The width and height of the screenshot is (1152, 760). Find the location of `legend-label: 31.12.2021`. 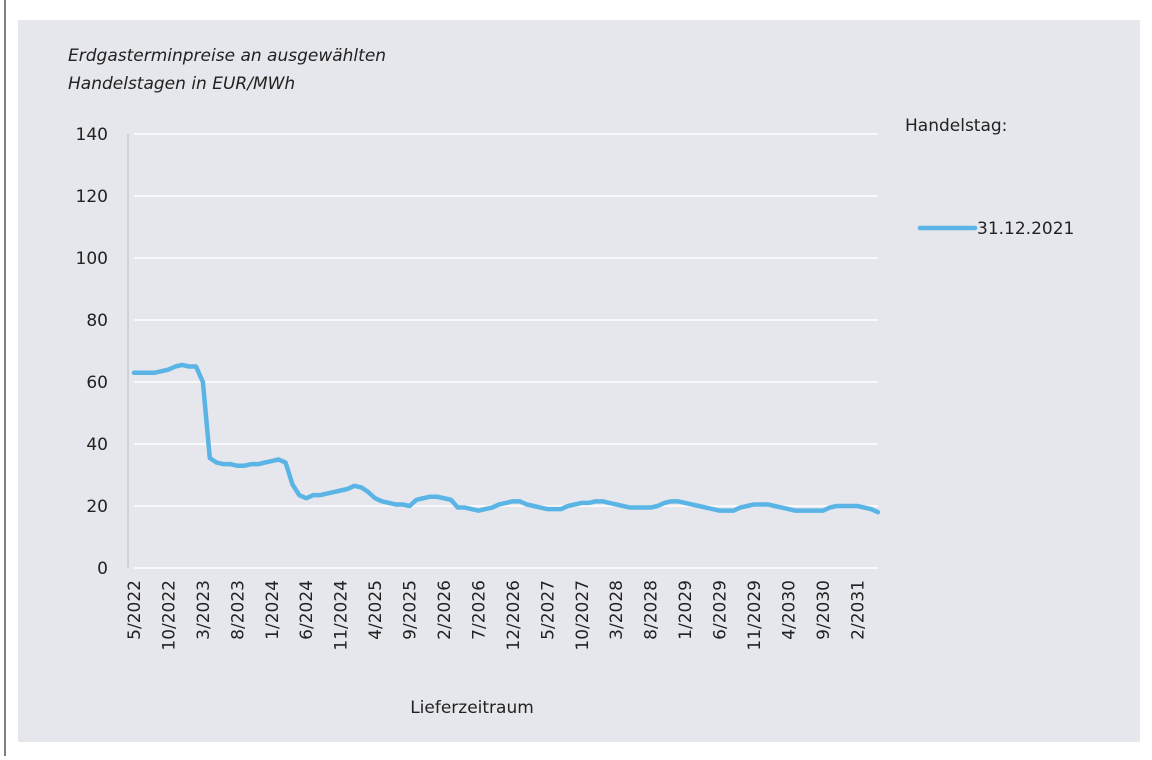

legend-label: 31.12.2021 is located at coordinates (1025, 229).